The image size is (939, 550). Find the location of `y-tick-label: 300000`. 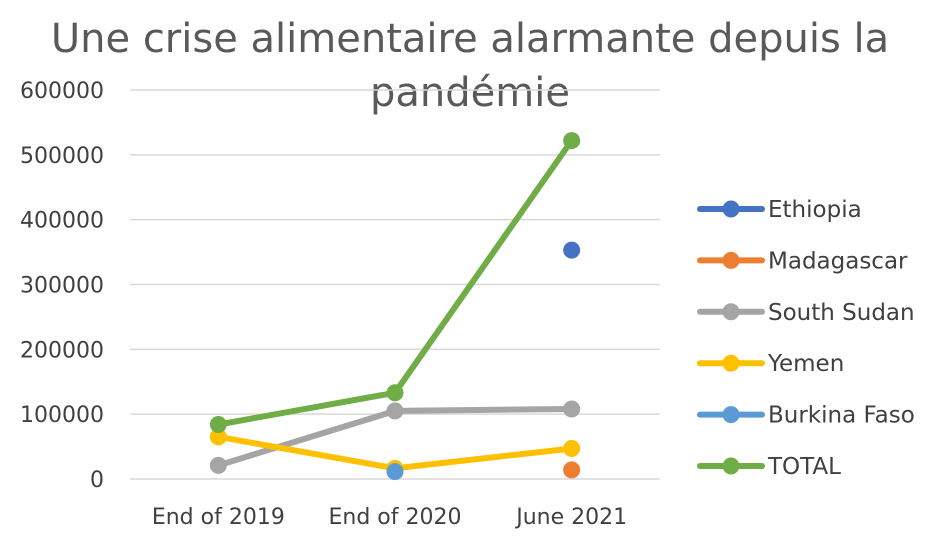

y-tick-label: 300000 is located at coordinates (62, 286).